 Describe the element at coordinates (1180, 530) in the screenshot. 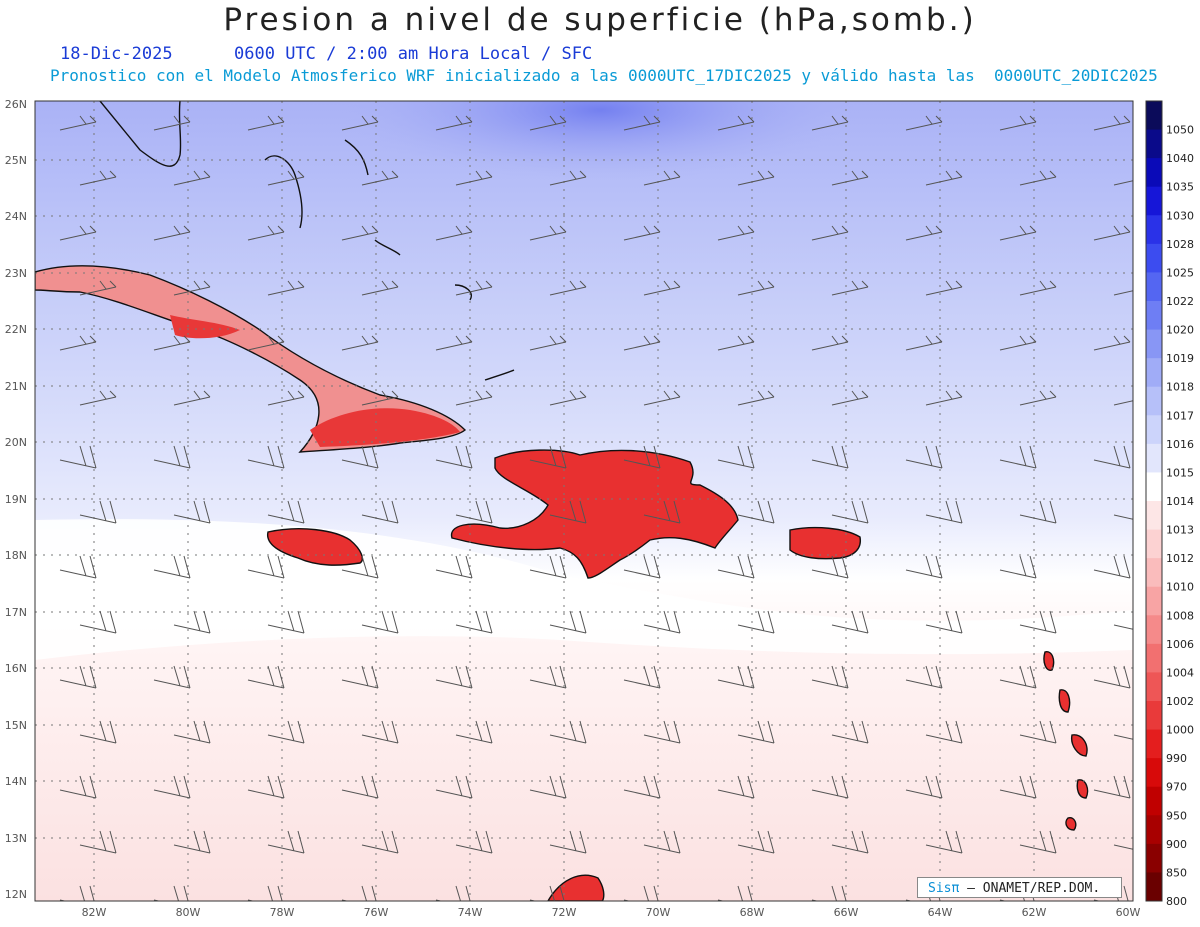

I see `colorbar-label: 1013` at that location.